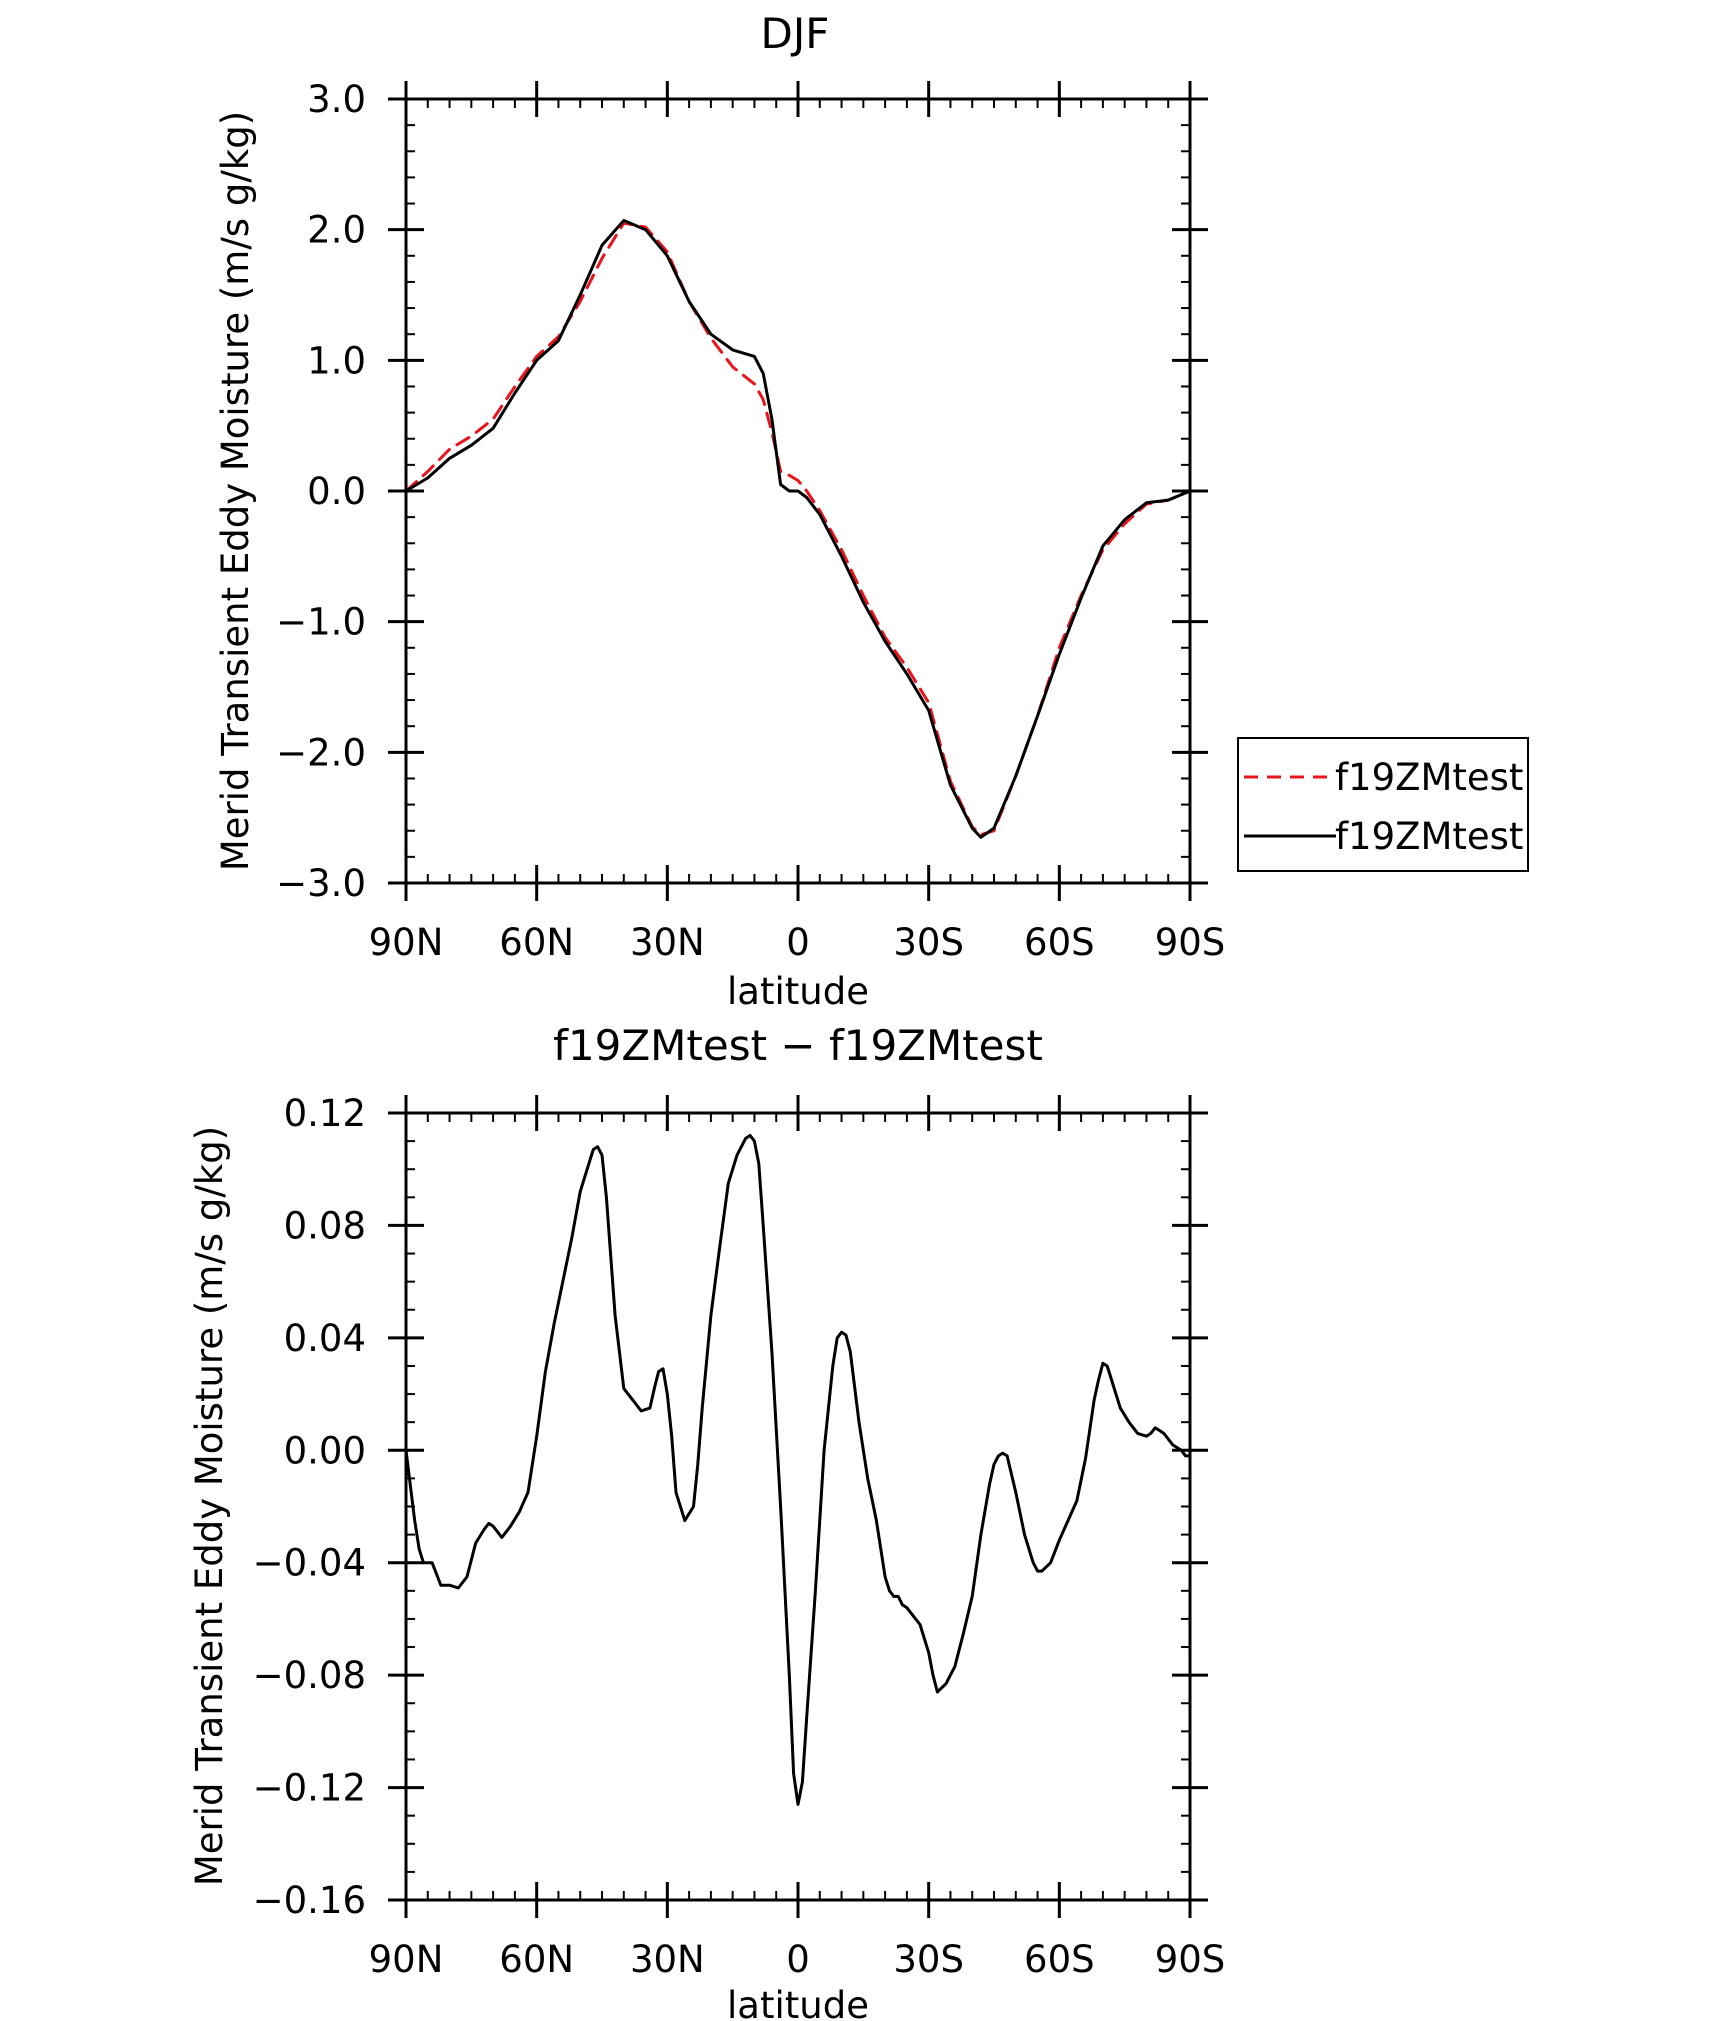 This screenshot has width=1710, height=2021. Describe the element at coordinates (309, 1675) in the screenshot. I see `y-tick-label: −0.08` at that location.